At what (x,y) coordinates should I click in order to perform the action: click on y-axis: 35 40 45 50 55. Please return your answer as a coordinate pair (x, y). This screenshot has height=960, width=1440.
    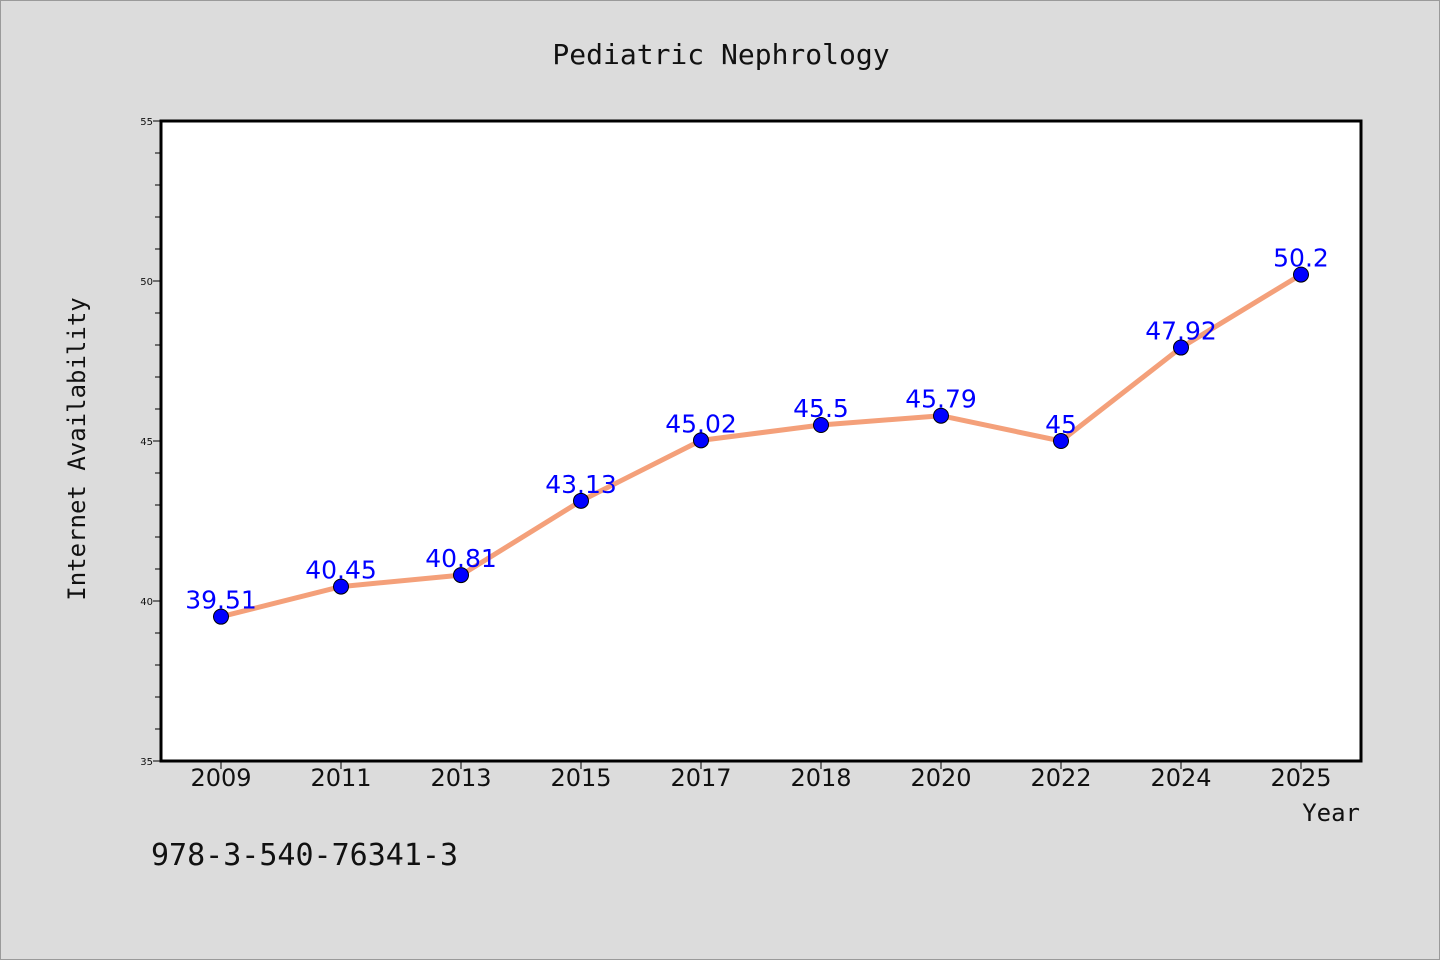
    Looking at the image, I should click on (150, 442).